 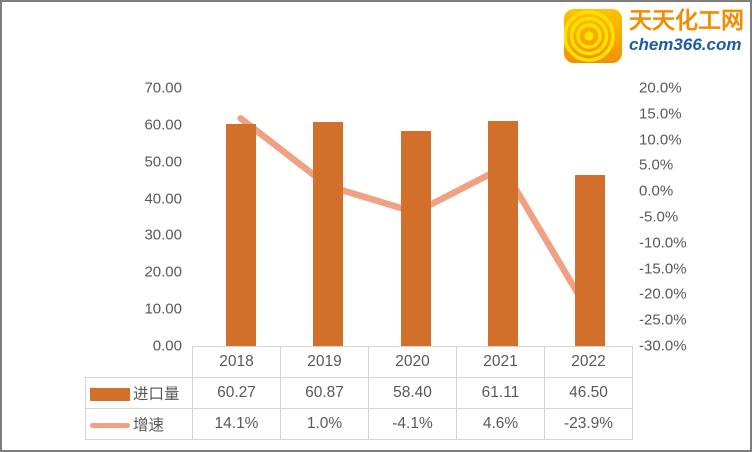 I want to click on right-axis-tick-label: 10.0%, so click(x=660, y=140).